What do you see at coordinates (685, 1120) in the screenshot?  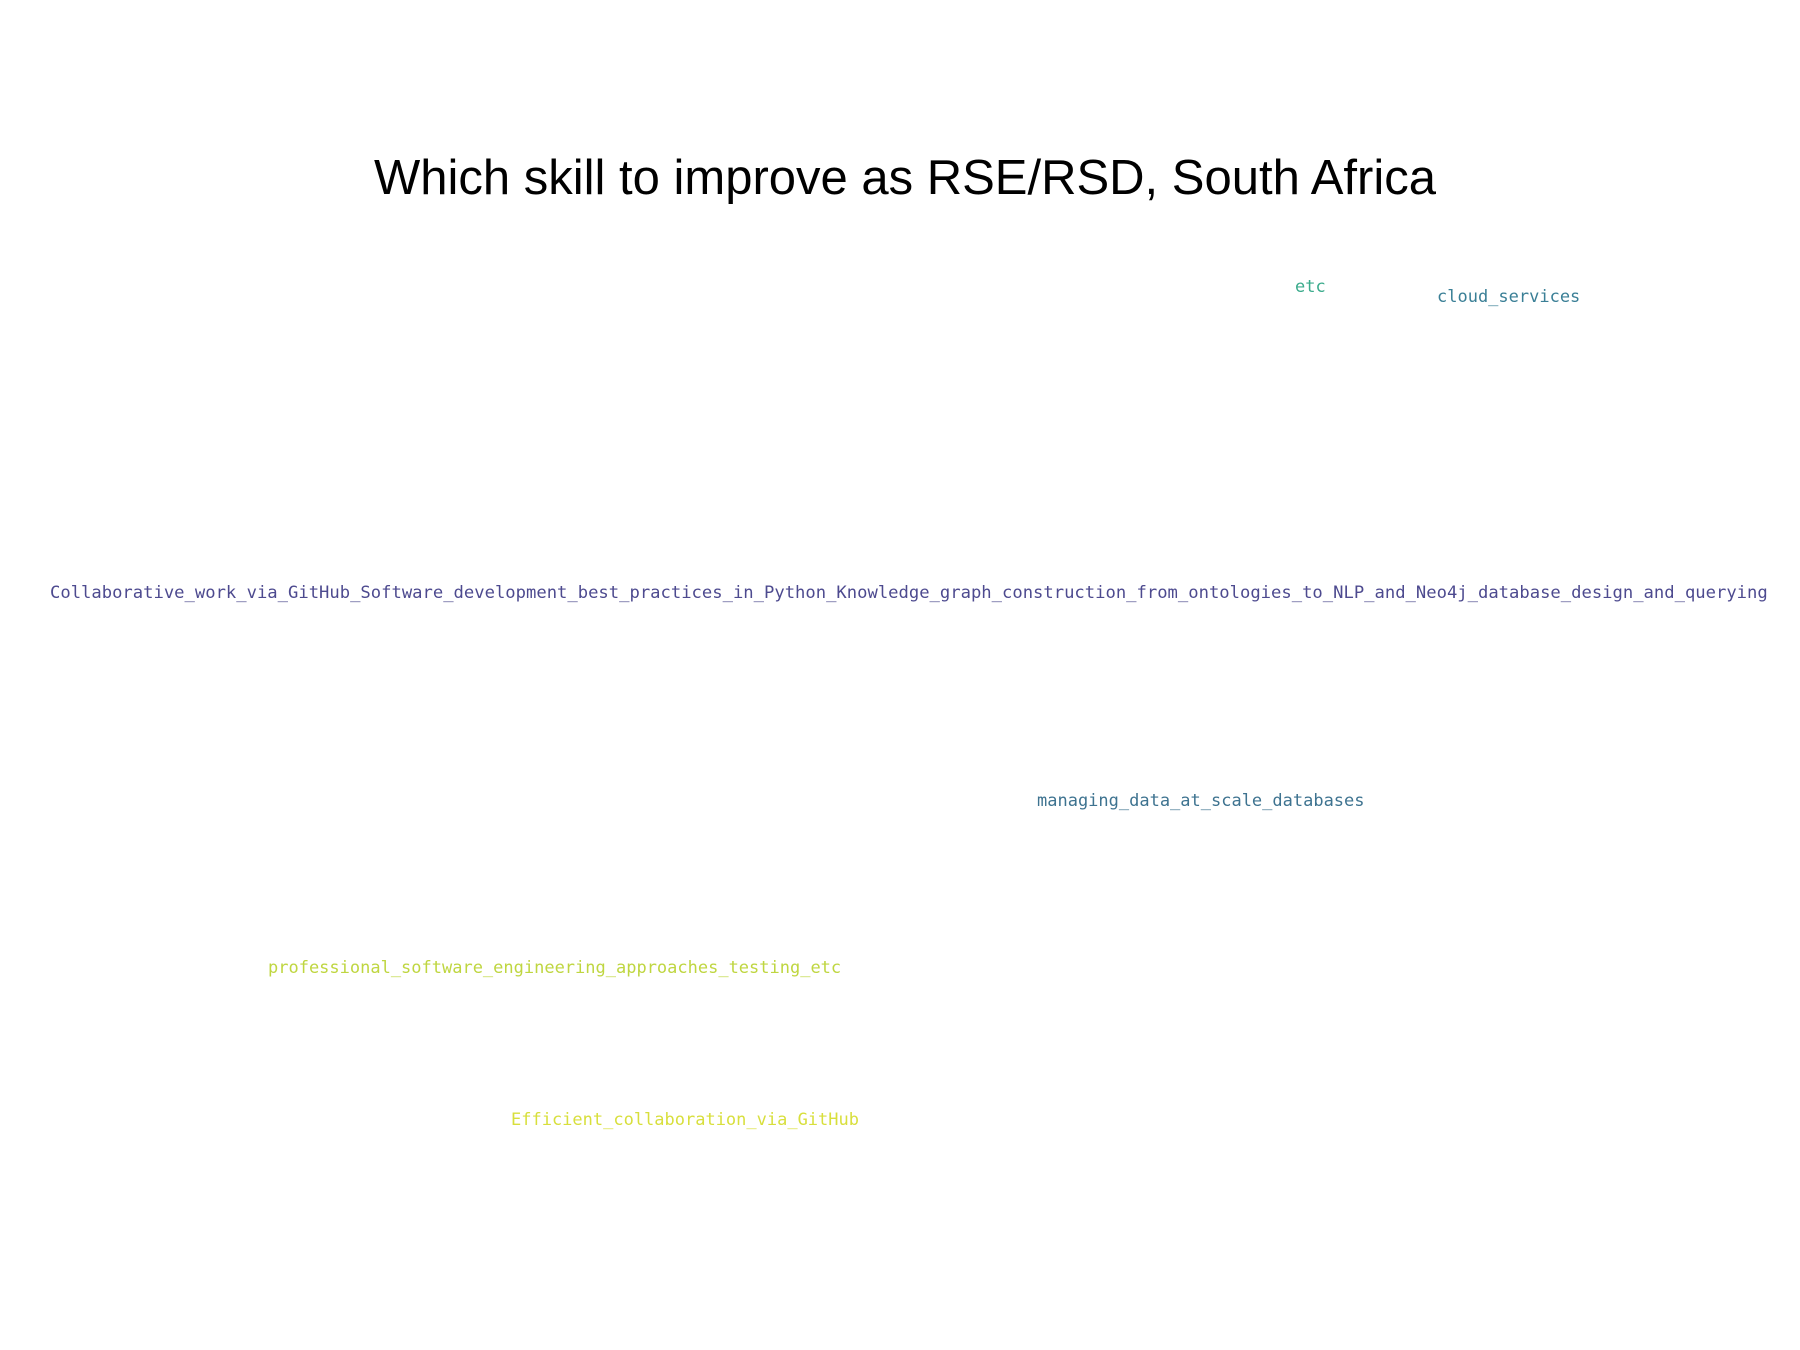 I see `word-efficient-collaboration: Efficient_collaboration_via_GitHub` at bounding box center [685, 1120].